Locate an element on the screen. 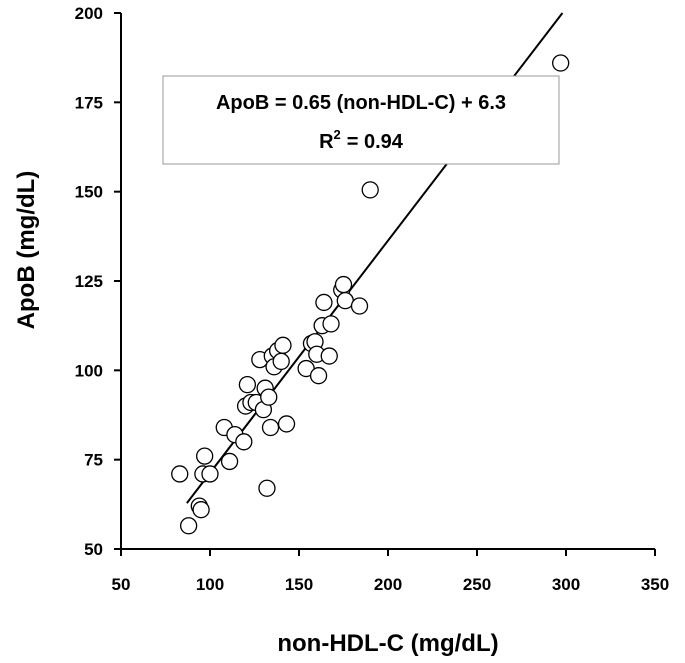  equation-text: ApoB = 0.65 (non-HDL-C) + 6.3 is located at coordinates (361, 103).